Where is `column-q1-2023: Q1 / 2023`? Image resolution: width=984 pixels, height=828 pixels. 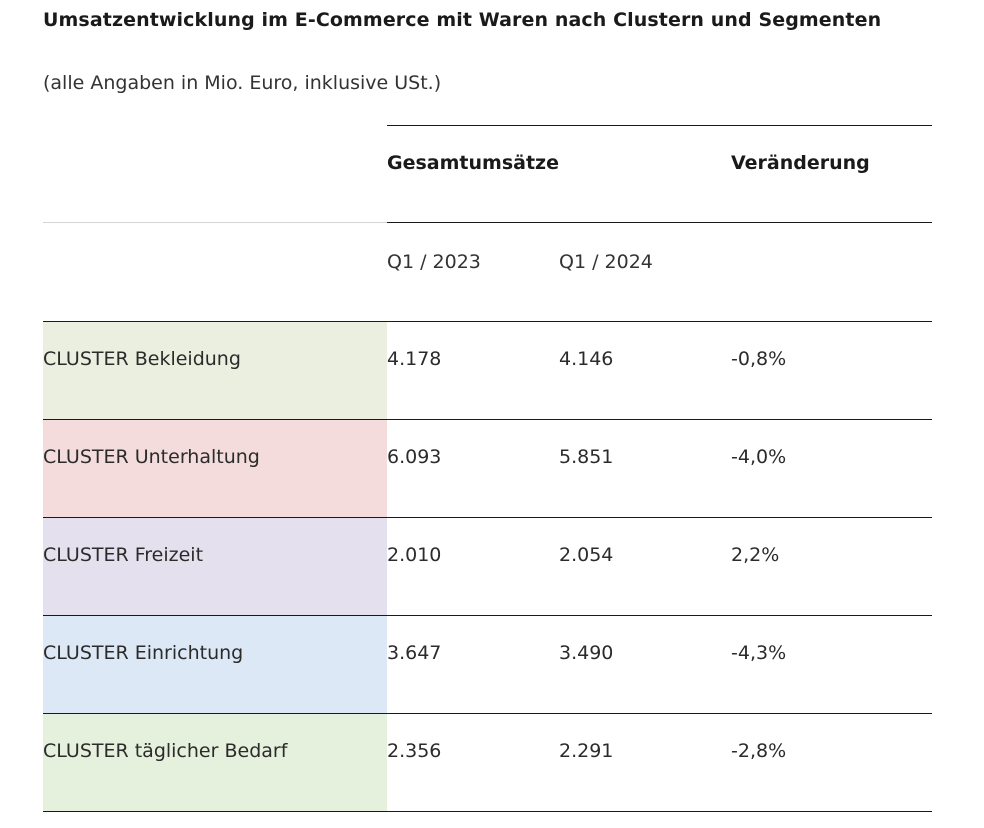 column-q1-2023: Q1 / 2023 is located at coordinates (434, 262).